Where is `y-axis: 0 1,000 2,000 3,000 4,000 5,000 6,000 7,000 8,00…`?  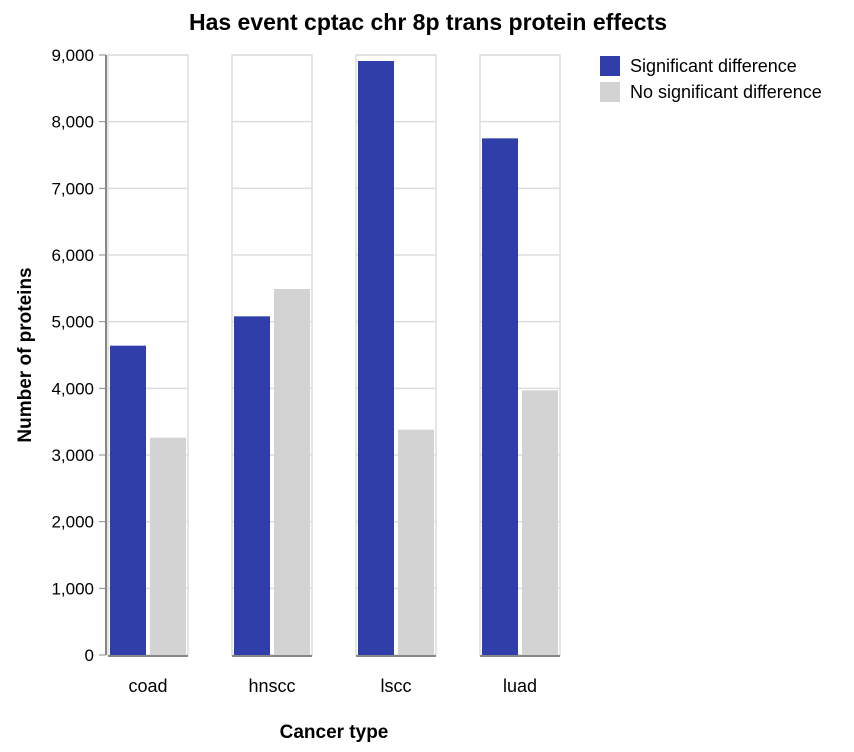
y-axis: 0 1,000 2,000 3,000 4,000 5,000 6,000 7,000 8,00… is located at coordinates (79, 355).